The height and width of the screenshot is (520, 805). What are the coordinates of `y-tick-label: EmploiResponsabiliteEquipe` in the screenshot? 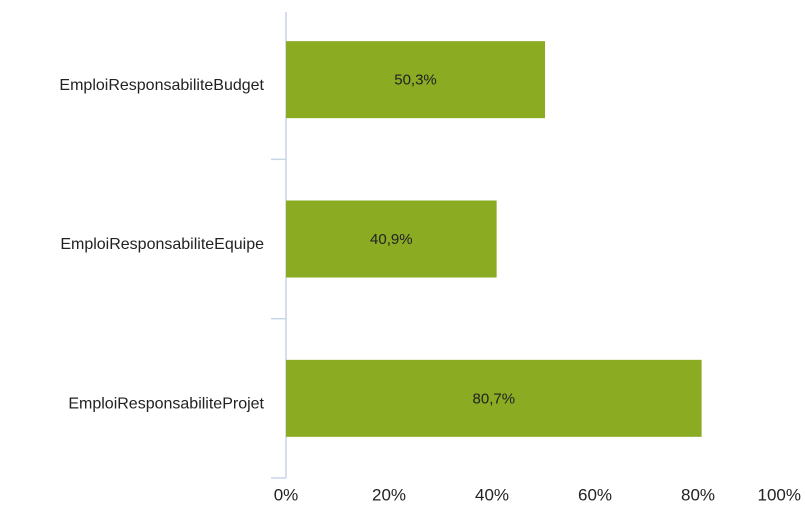 It's located at (162, 244).